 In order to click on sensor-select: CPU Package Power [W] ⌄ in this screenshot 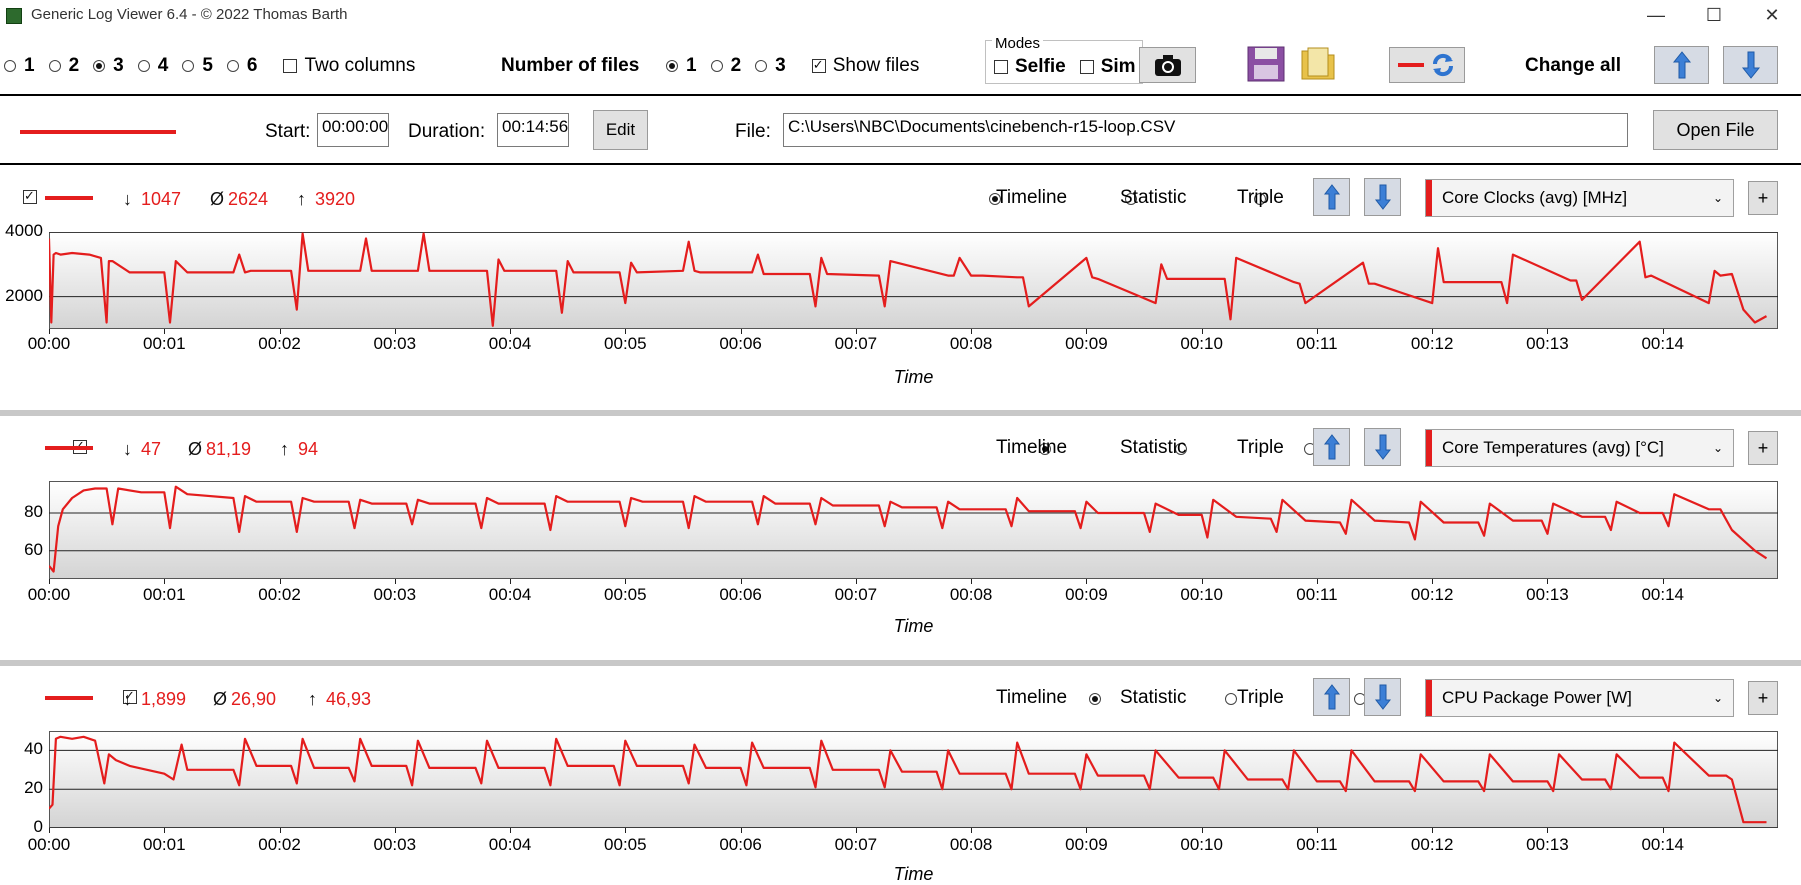, I will do `click(1579, 698)`.